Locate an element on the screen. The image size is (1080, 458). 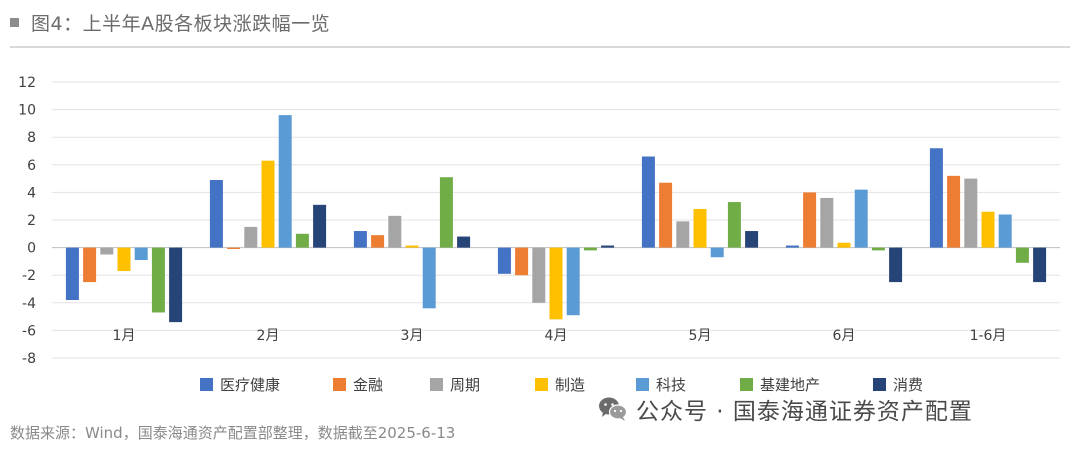
data-source-note: 数据来源：Wind，国泰海通资产配置部整理，数据截至2025-6-13 is located at coordinates (233, 433).